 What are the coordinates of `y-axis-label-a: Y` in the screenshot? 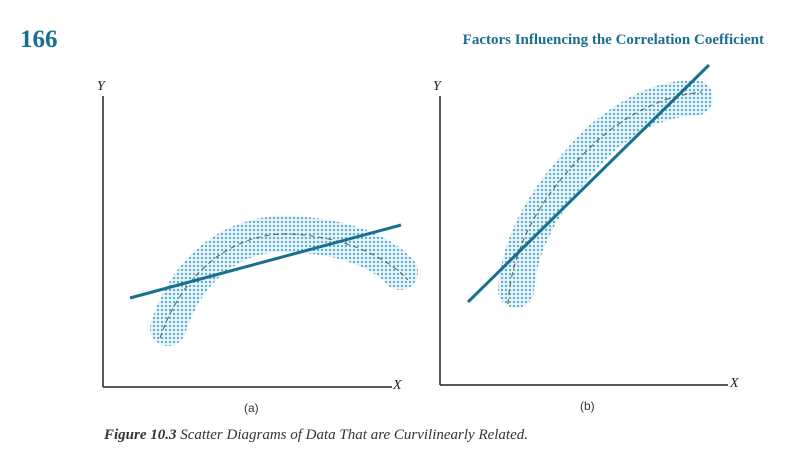 It's located at (101, 86).